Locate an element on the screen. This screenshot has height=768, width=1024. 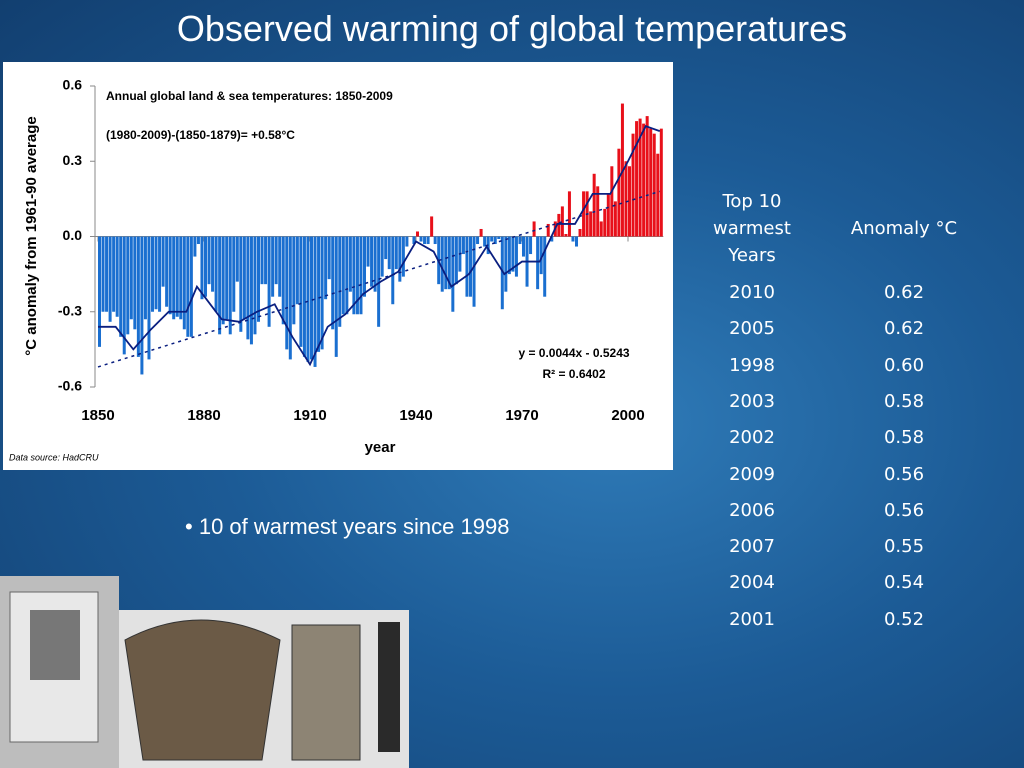
table-cell: 1998 is located at coordinates (752, 365).